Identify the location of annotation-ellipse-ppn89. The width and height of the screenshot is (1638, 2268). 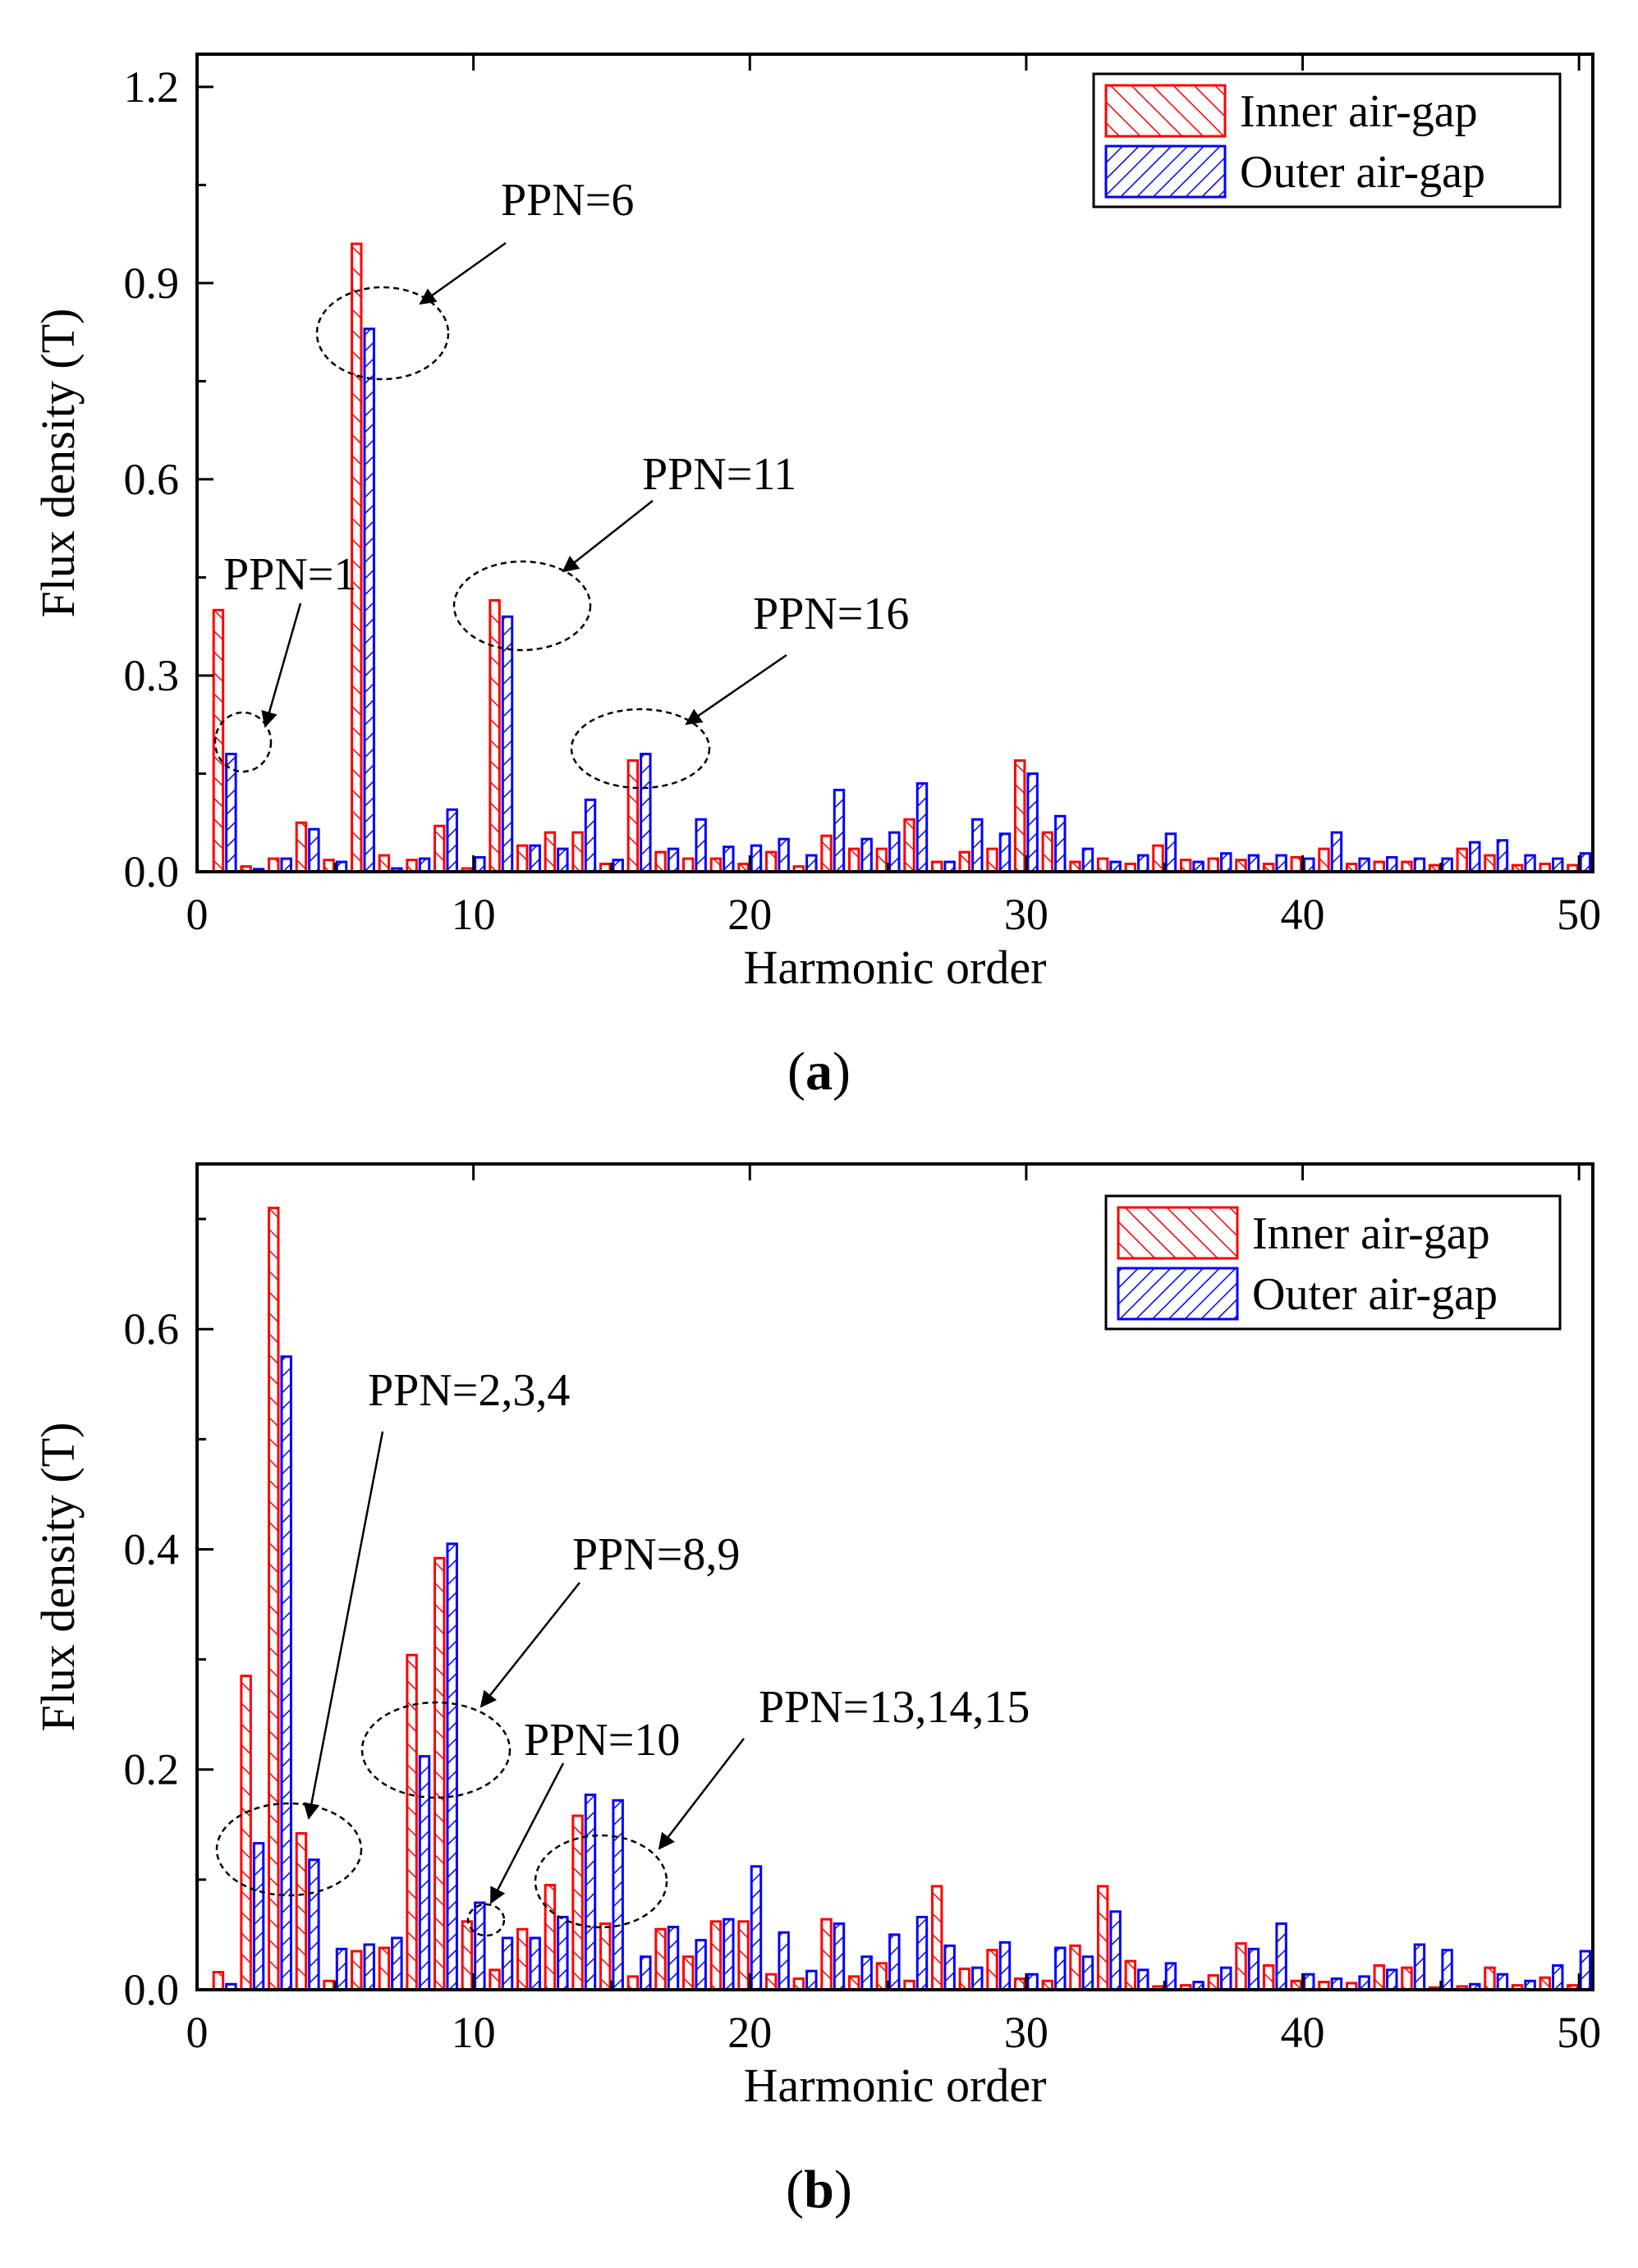
(436, 1750).